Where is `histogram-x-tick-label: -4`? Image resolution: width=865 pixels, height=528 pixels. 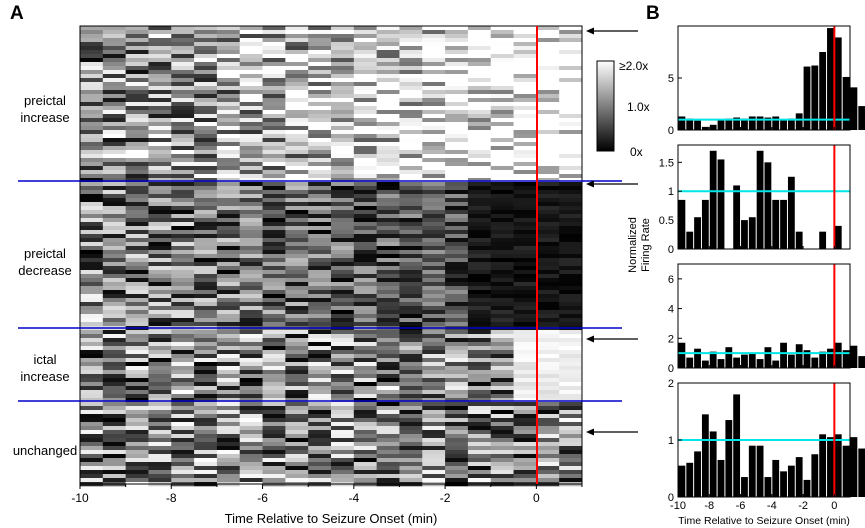
histogram-x-tick-label: -4 is located at coordinates (772, 506).